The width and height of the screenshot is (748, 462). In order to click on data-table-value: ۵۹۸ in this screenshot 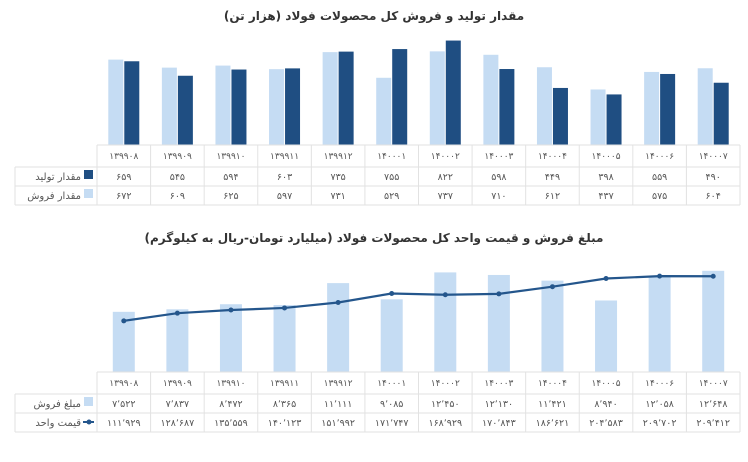, I will do `click(498, 177)`.